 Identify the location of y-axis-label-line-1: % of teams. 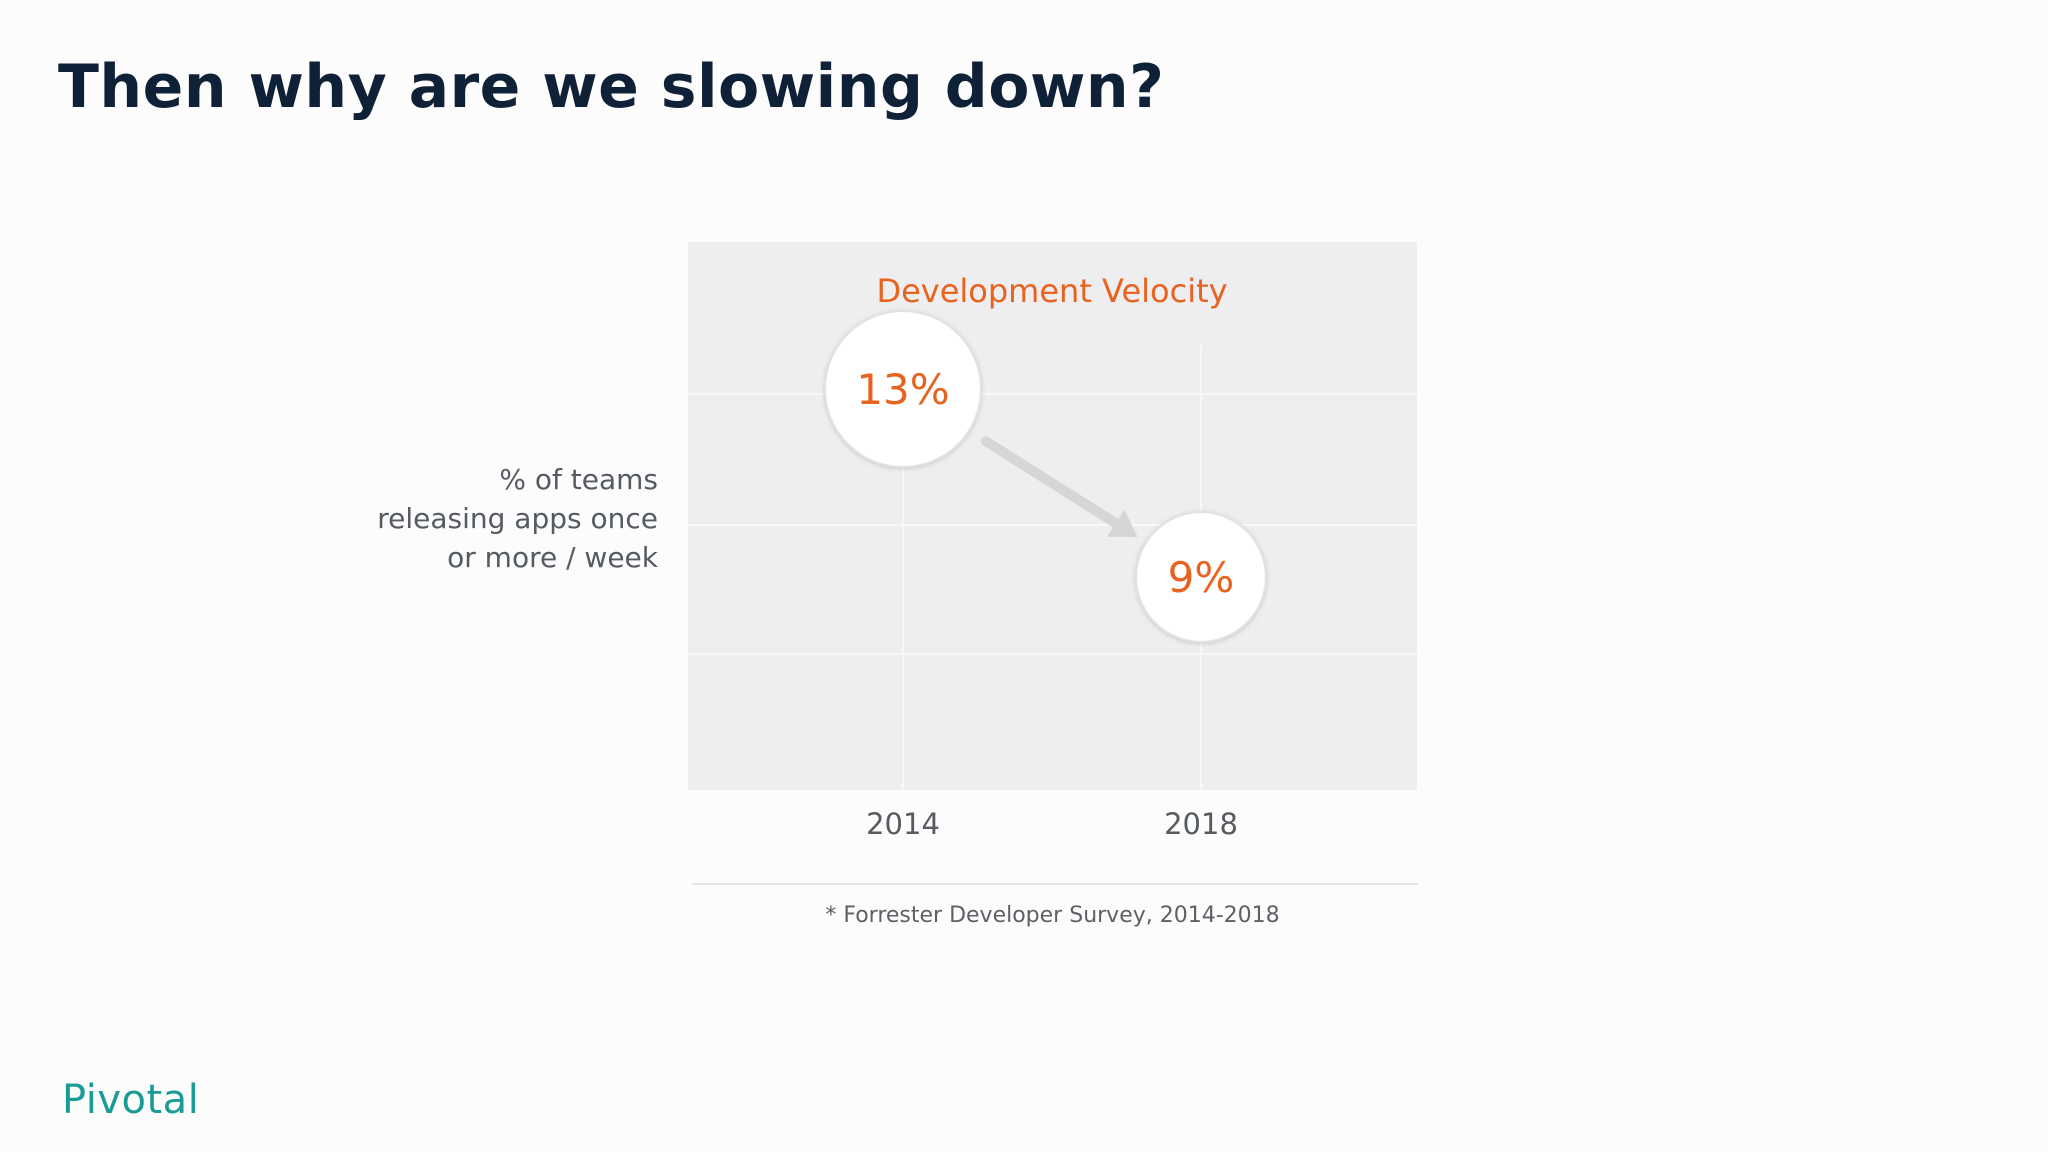
(578, 479).